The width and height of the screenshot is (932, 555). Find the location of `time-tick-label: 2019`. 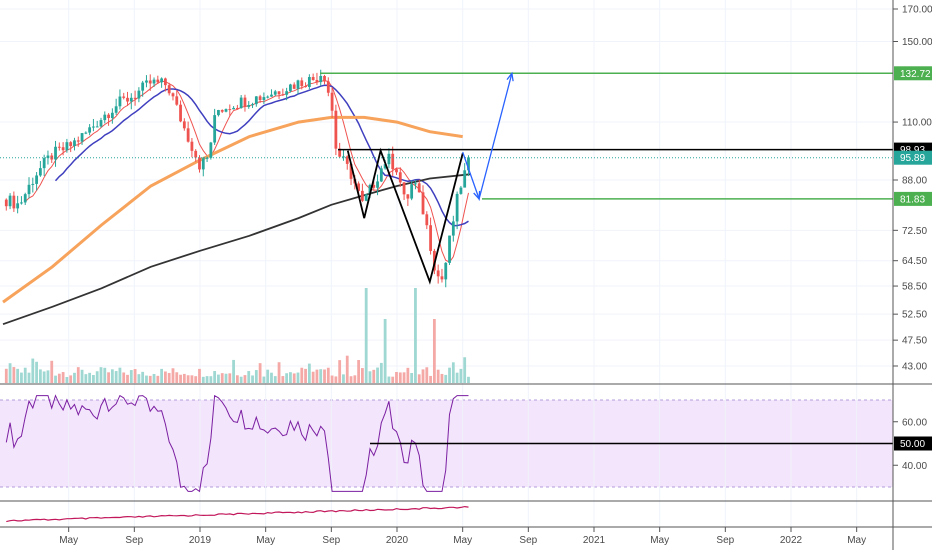

time-tick-label: 2019 is located at coordinates (200, 540).